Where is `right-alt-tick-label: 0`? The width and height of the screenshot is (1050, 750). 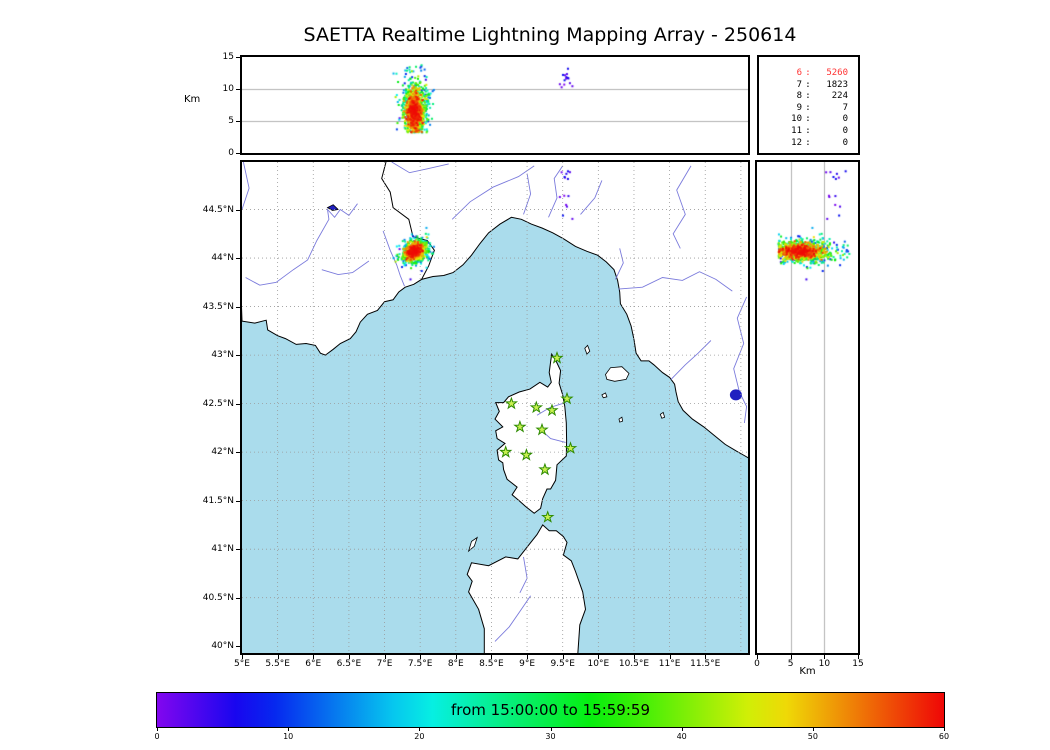 right-alt-tick-label: 0 is located at coordinates (757, 664).